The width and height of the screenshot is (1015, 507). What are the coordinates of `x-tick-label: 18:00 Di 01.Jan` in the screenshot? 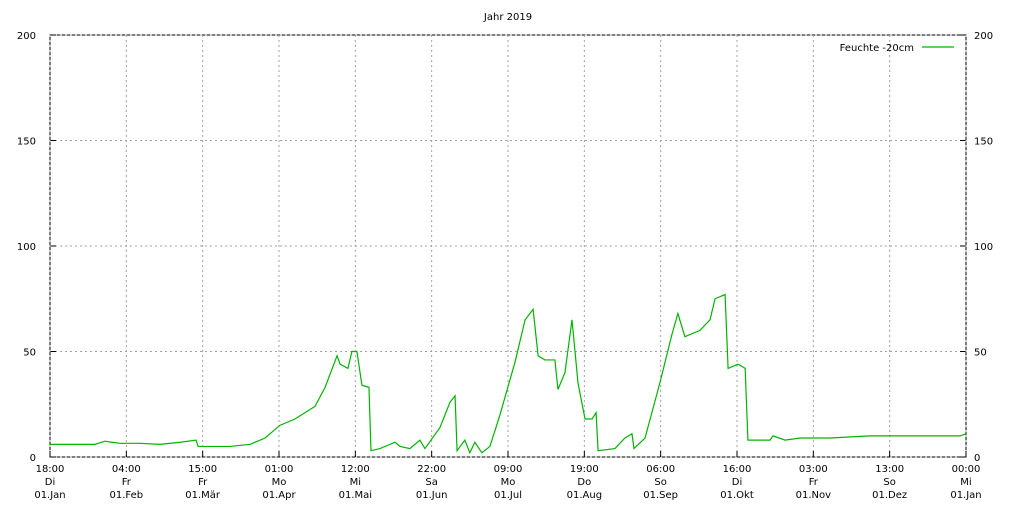 It's located at (49, 482).